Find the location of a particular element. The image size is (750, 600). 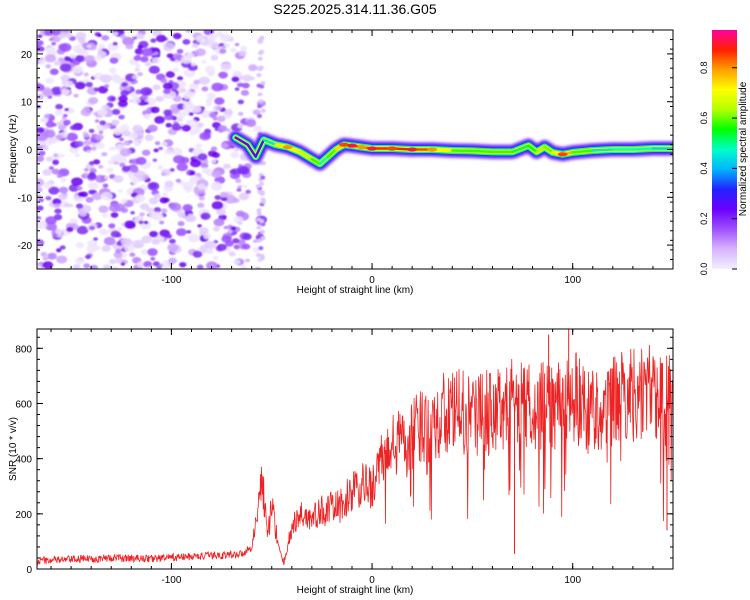

spectrogram-y-tick-label: 20 is located at coordinates (27, 55).